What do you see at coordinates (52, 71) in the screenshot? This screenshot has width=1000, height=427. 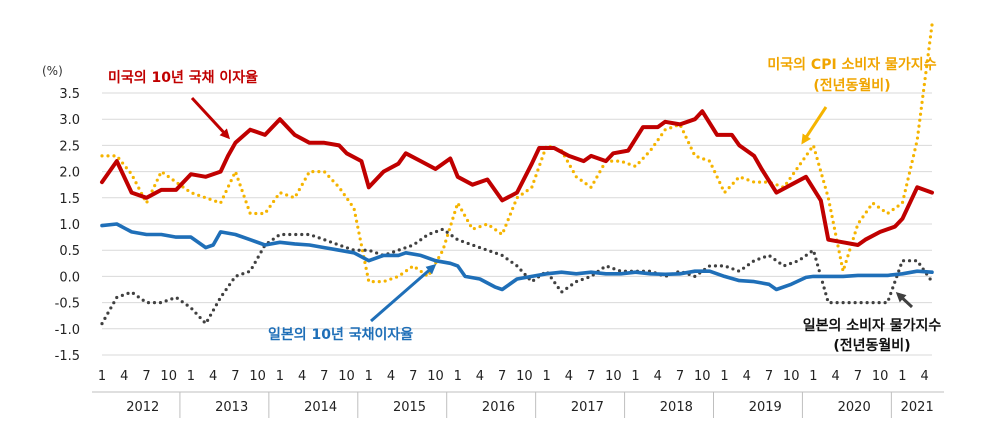 I see `unit-label: (%)` at bounding box center [52, 71].